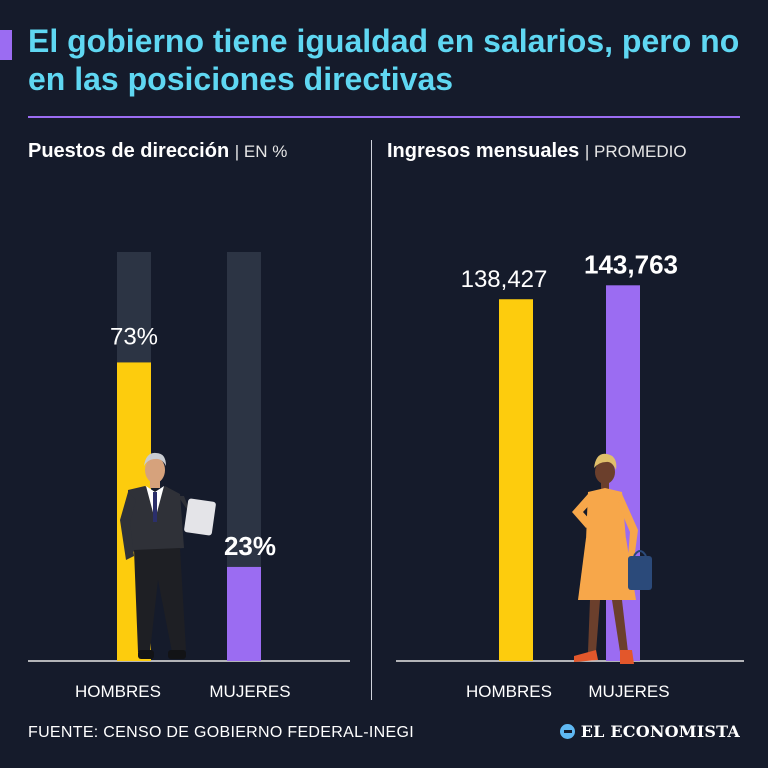  Describe the element at coordinates (249, 691) in the screenshot. I see `category-label-mujeres-left: MUJERES` at that location.